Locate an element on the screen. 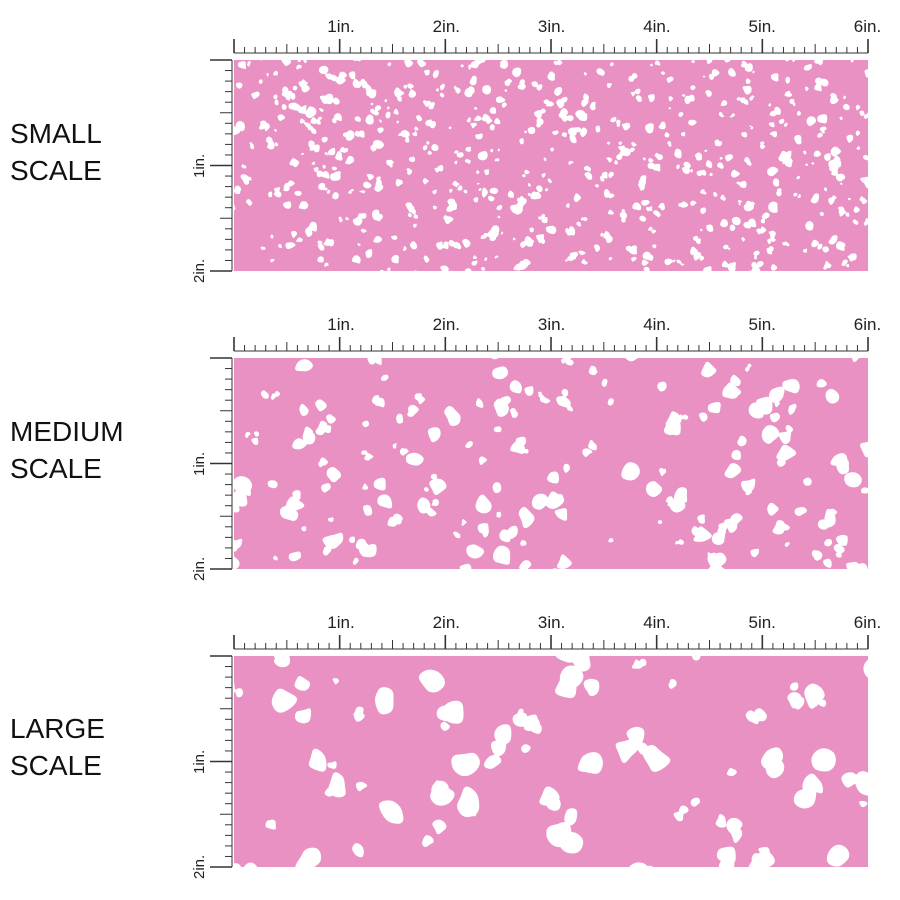 This screenshot has width=900, height=900. ruler-label-h-3: 3in. is located at coordinates (551, 622).